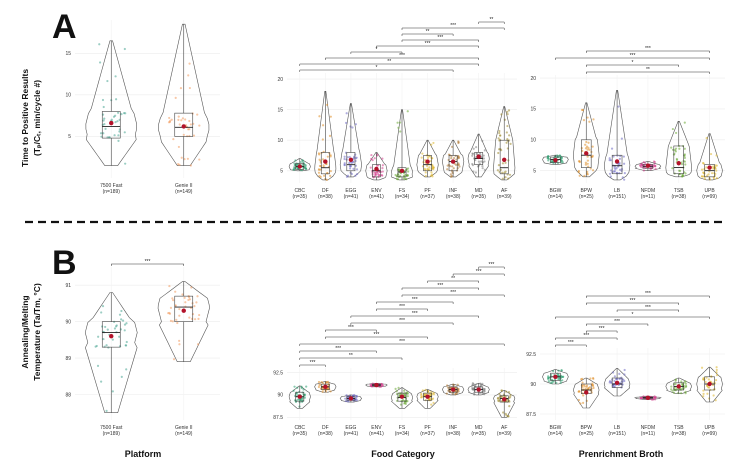 This screenshot has width=737, height=469. I want to click on y-tick-label: 5, so click(534, 171).